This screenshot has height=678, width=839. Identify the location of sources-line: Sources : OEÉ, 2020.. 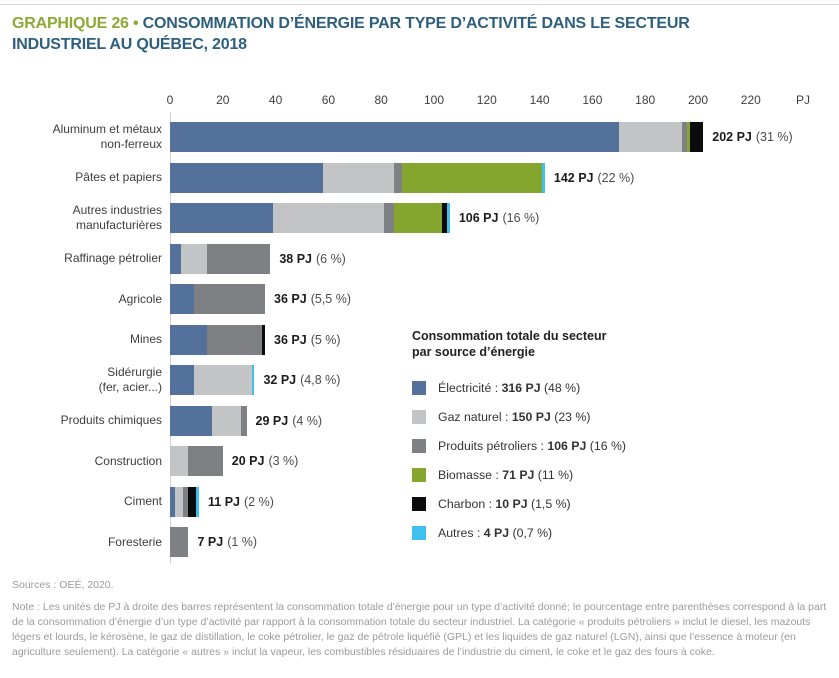
(63, 585).